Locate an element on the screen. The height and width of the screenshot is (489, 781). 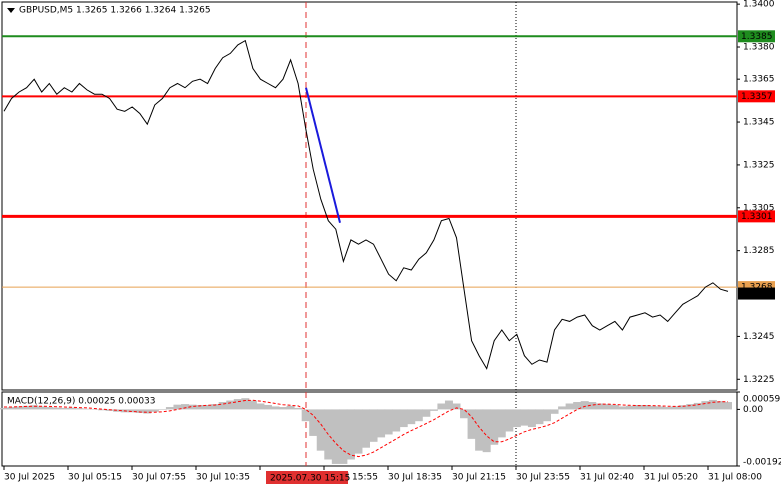
x-tick-label: 31 Jul 05:20 is located at coordinates (671, 478).